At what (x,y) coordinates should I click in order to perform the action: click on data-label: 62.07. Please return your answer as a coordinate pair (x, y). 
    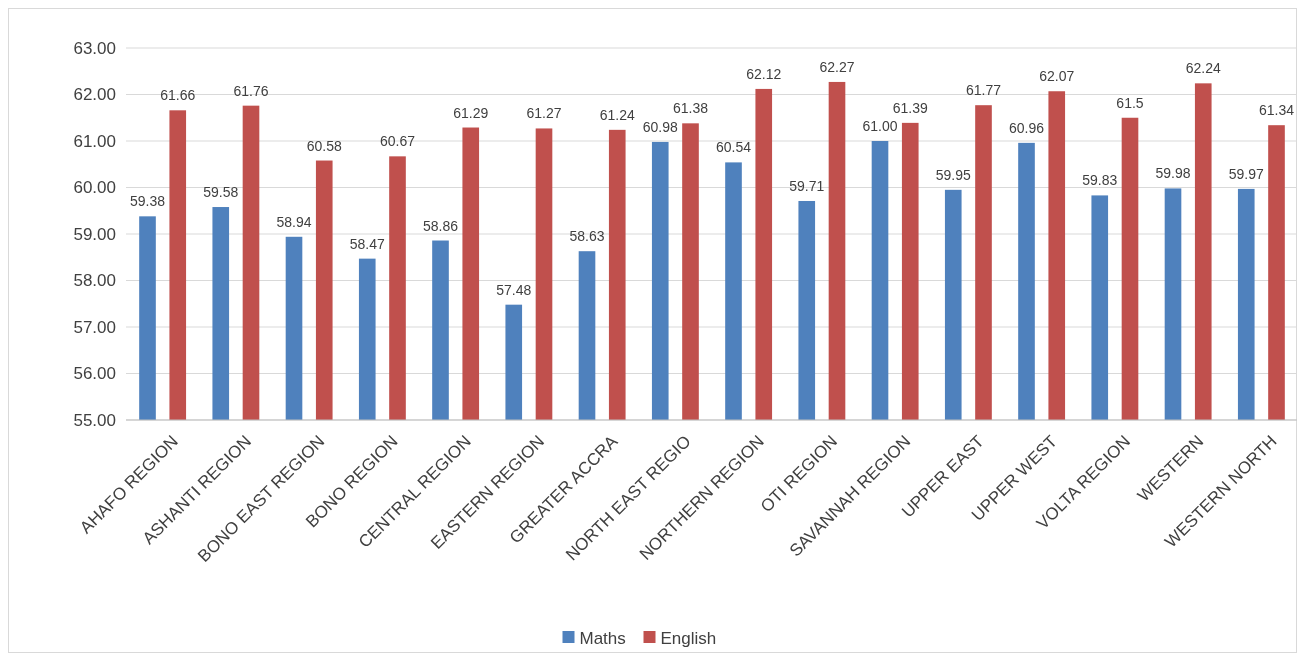
    Looking at the image, I should click on (1057, 76).